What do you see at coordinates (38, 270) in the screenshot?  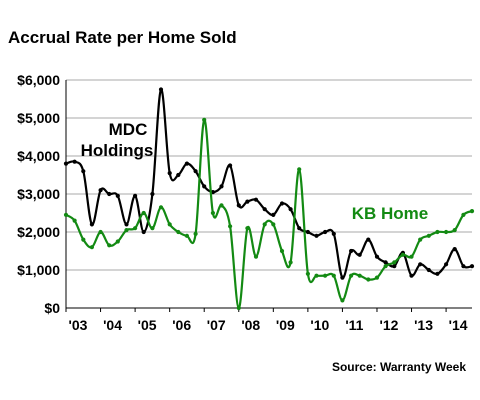 I see `y-tick-label: $1,000` at bounding box center [38, 270].